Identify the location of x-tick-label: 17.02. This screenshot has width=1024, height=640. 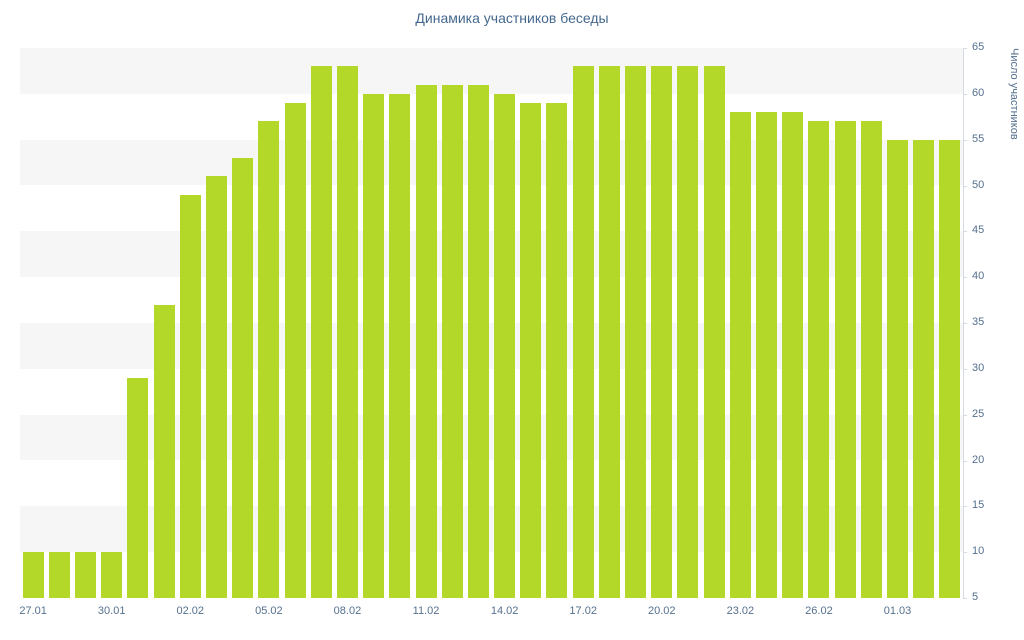
(583, 611).